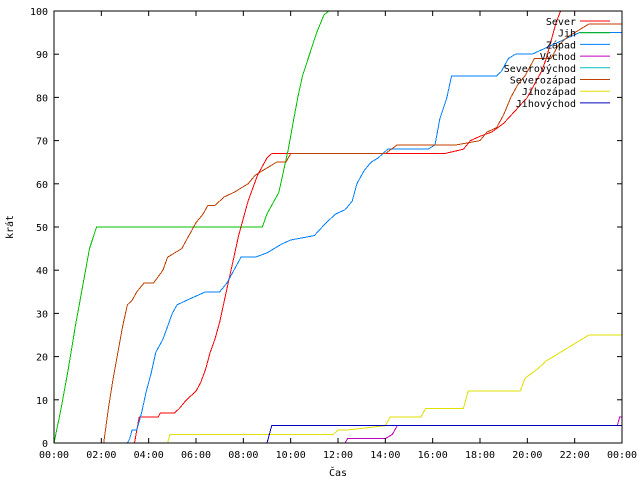 The height and width of the screenshot is (480, 640). What do you see at coordinates (480, 455) in the screenshot?
I see `x-tick-label-9: 18:00` at bounding box center [480, 455].